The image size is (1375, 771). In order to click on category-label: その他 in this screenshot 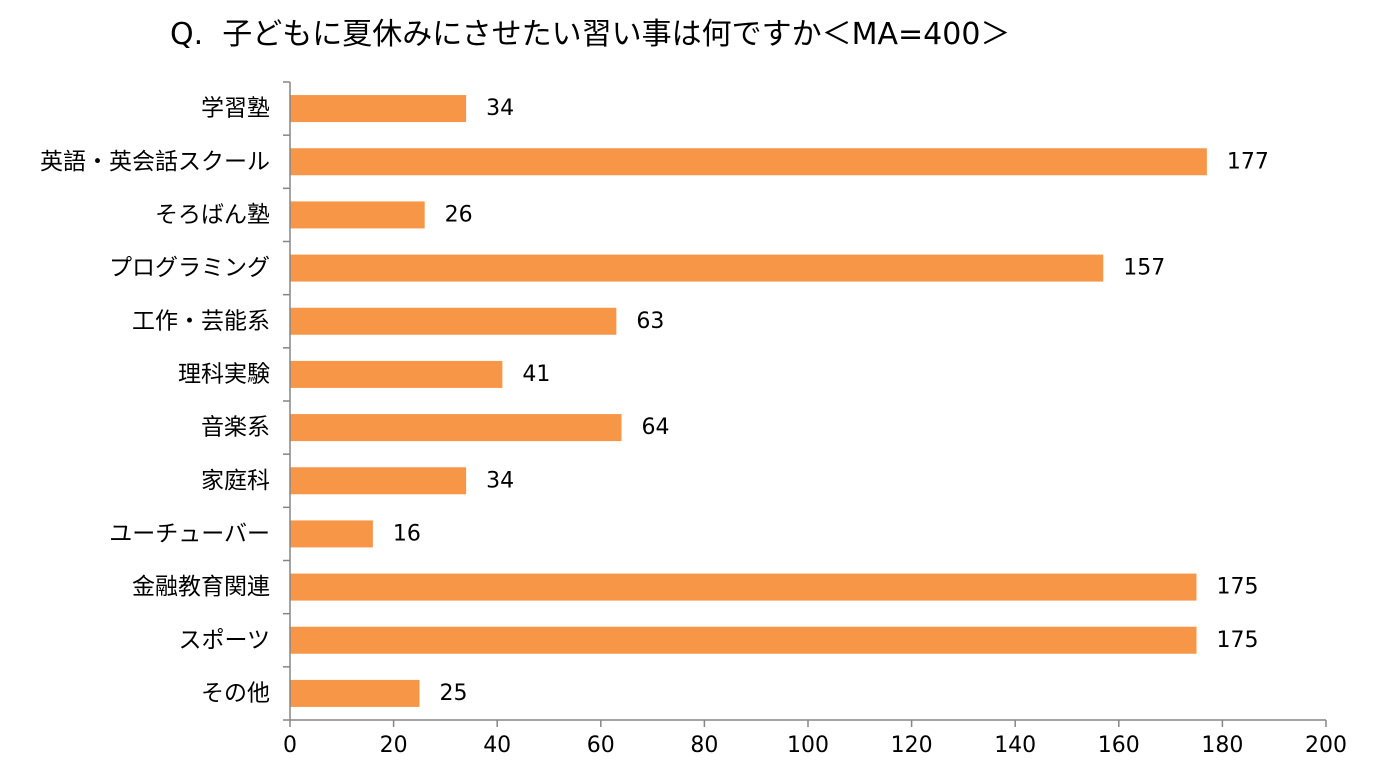, I will do `click(235, 693)`.